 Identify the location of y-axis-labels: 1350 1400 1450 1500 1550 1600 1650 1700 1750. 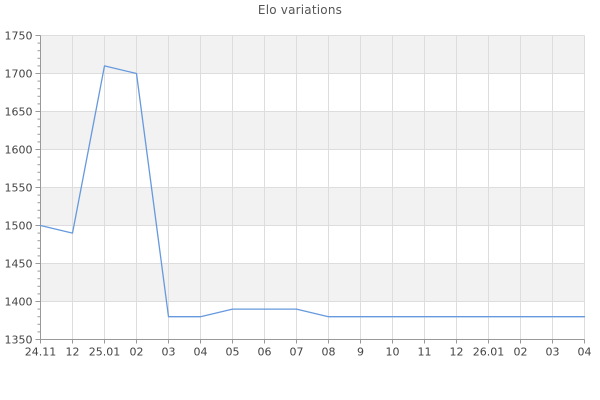
(19, 188).